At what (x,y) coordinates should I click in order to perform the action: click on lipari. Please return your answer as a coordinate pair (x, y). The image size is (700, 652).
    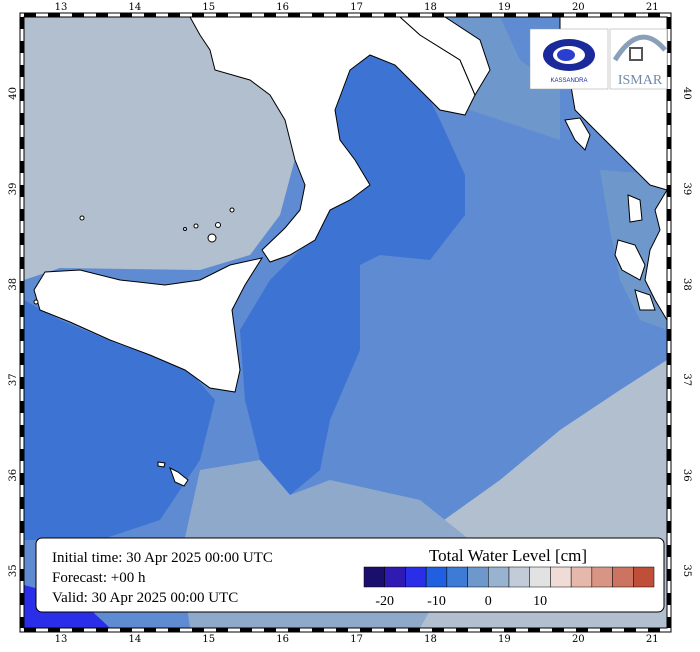
    Looking at the image, I should click on (212, 238).